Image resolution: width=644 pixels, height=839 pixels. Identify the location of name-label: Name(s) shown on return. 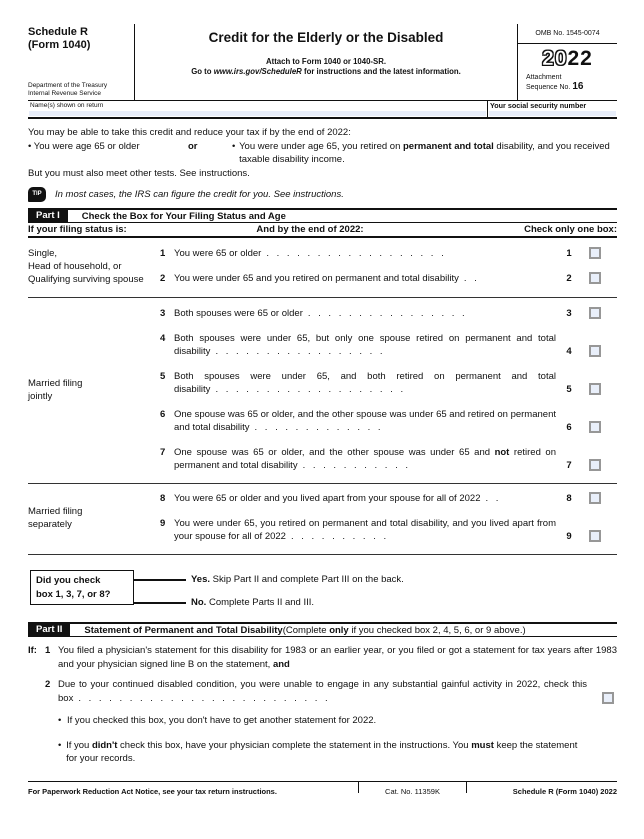
(67, 105).